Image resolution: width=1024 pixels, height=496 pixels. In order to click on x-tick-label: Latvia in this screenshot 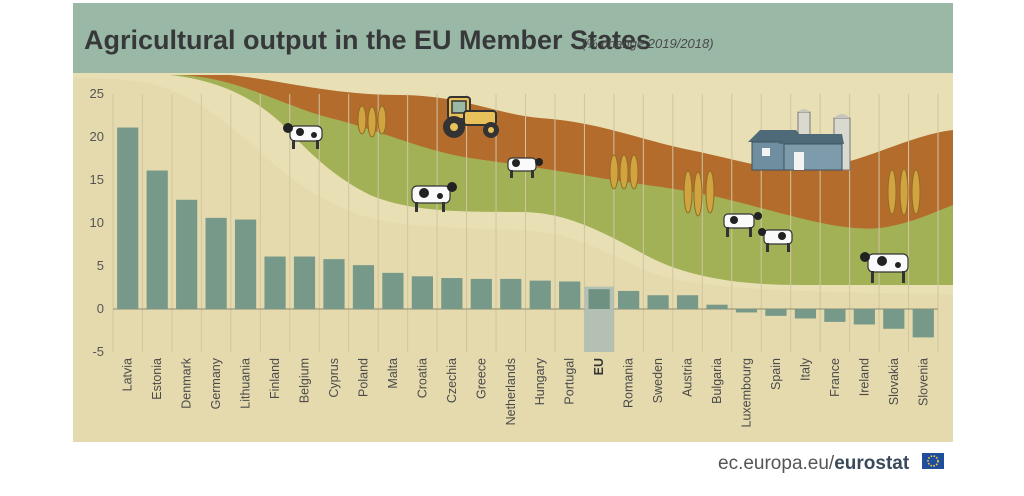, I will do `click(128, 374)`.